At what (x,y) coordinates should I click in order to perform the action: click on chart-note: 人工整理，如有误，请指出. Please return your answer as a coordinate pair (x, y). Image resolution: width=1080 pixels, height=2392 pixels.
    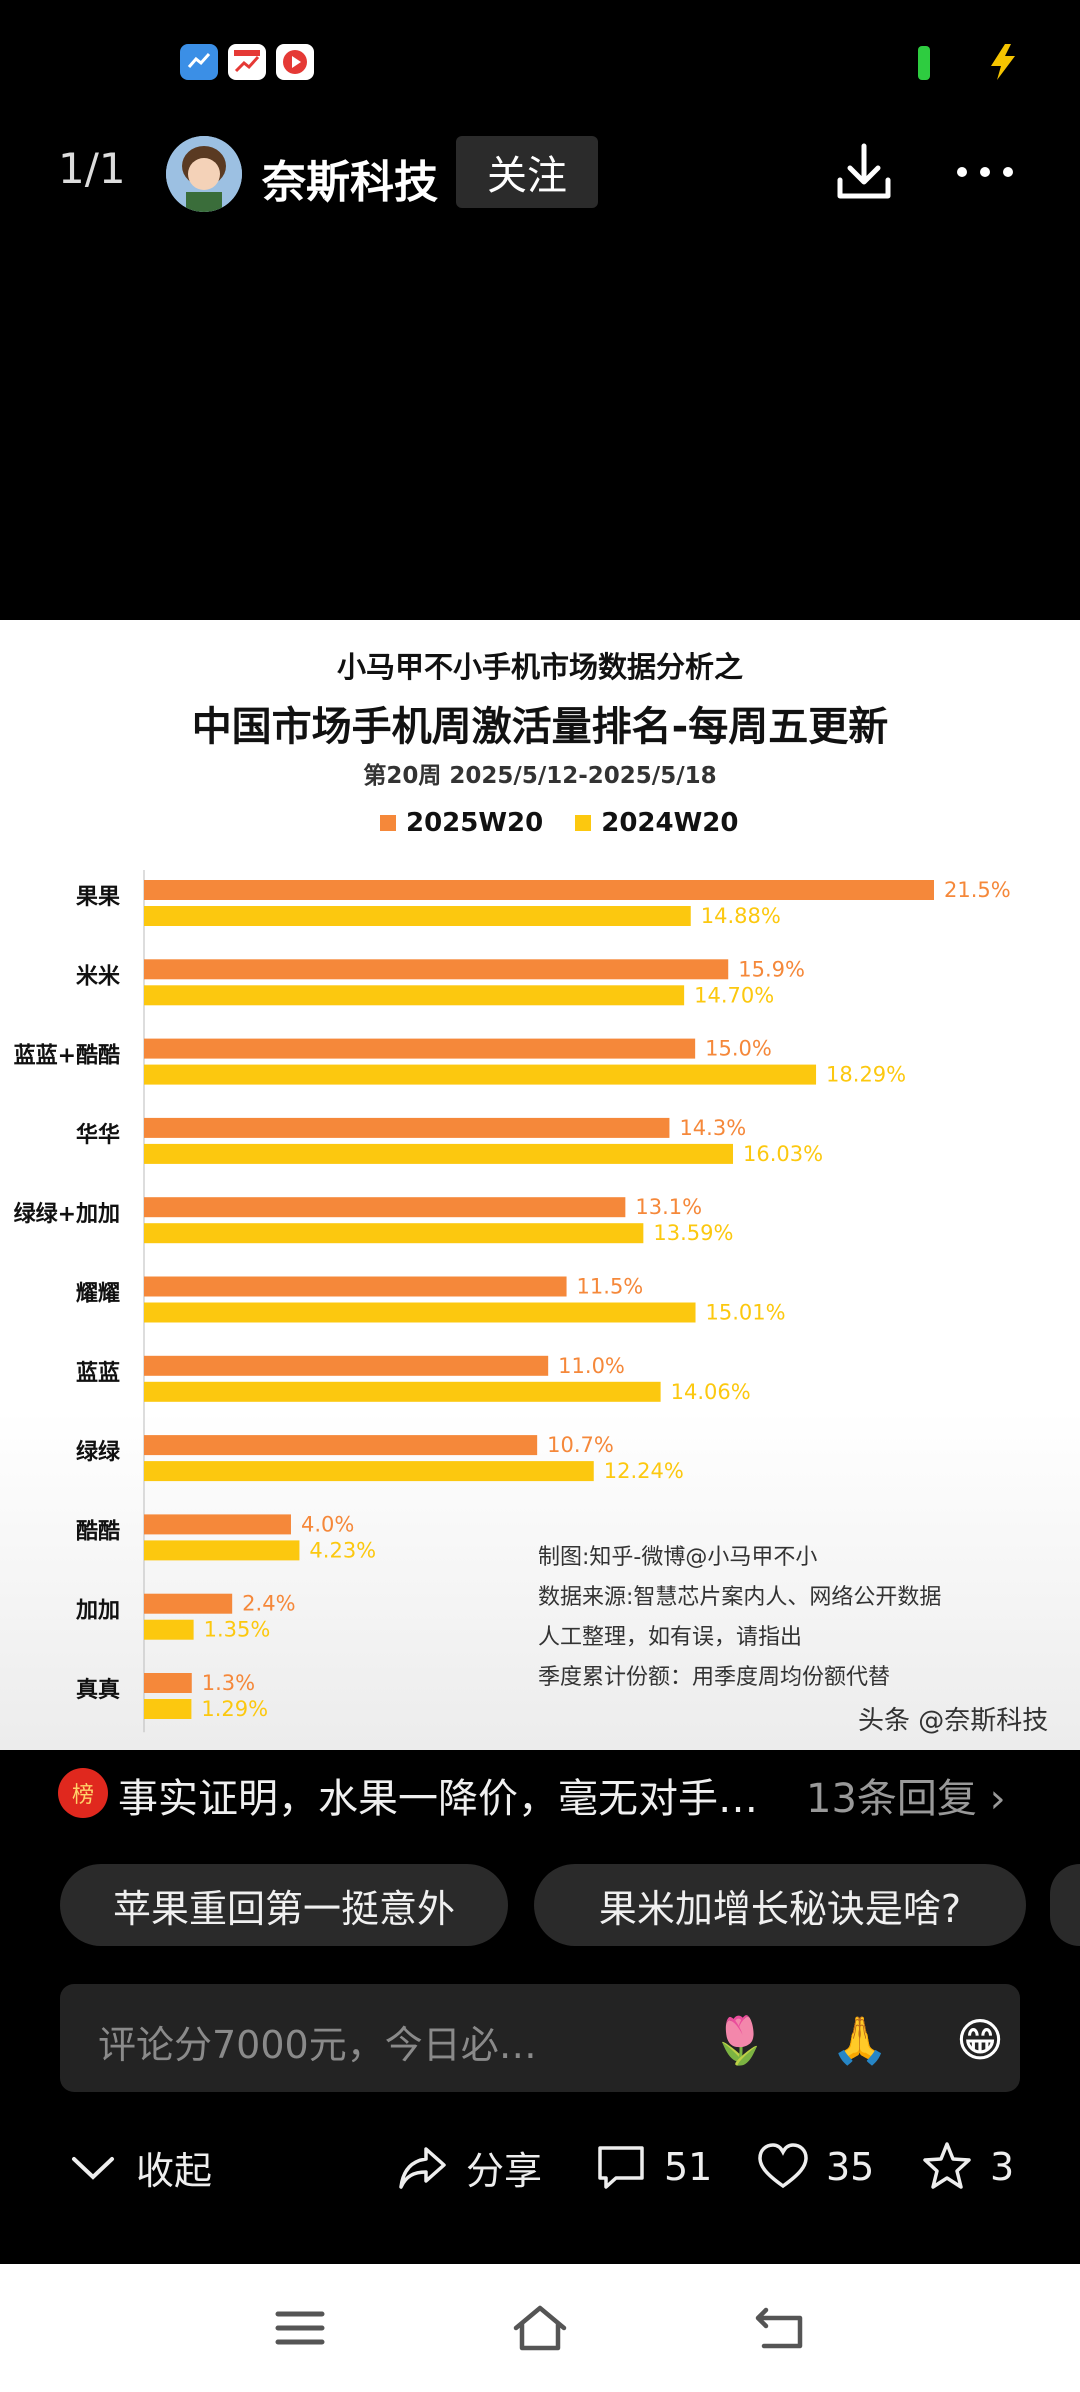
    Looking at the image, I should click on (670, 1637).